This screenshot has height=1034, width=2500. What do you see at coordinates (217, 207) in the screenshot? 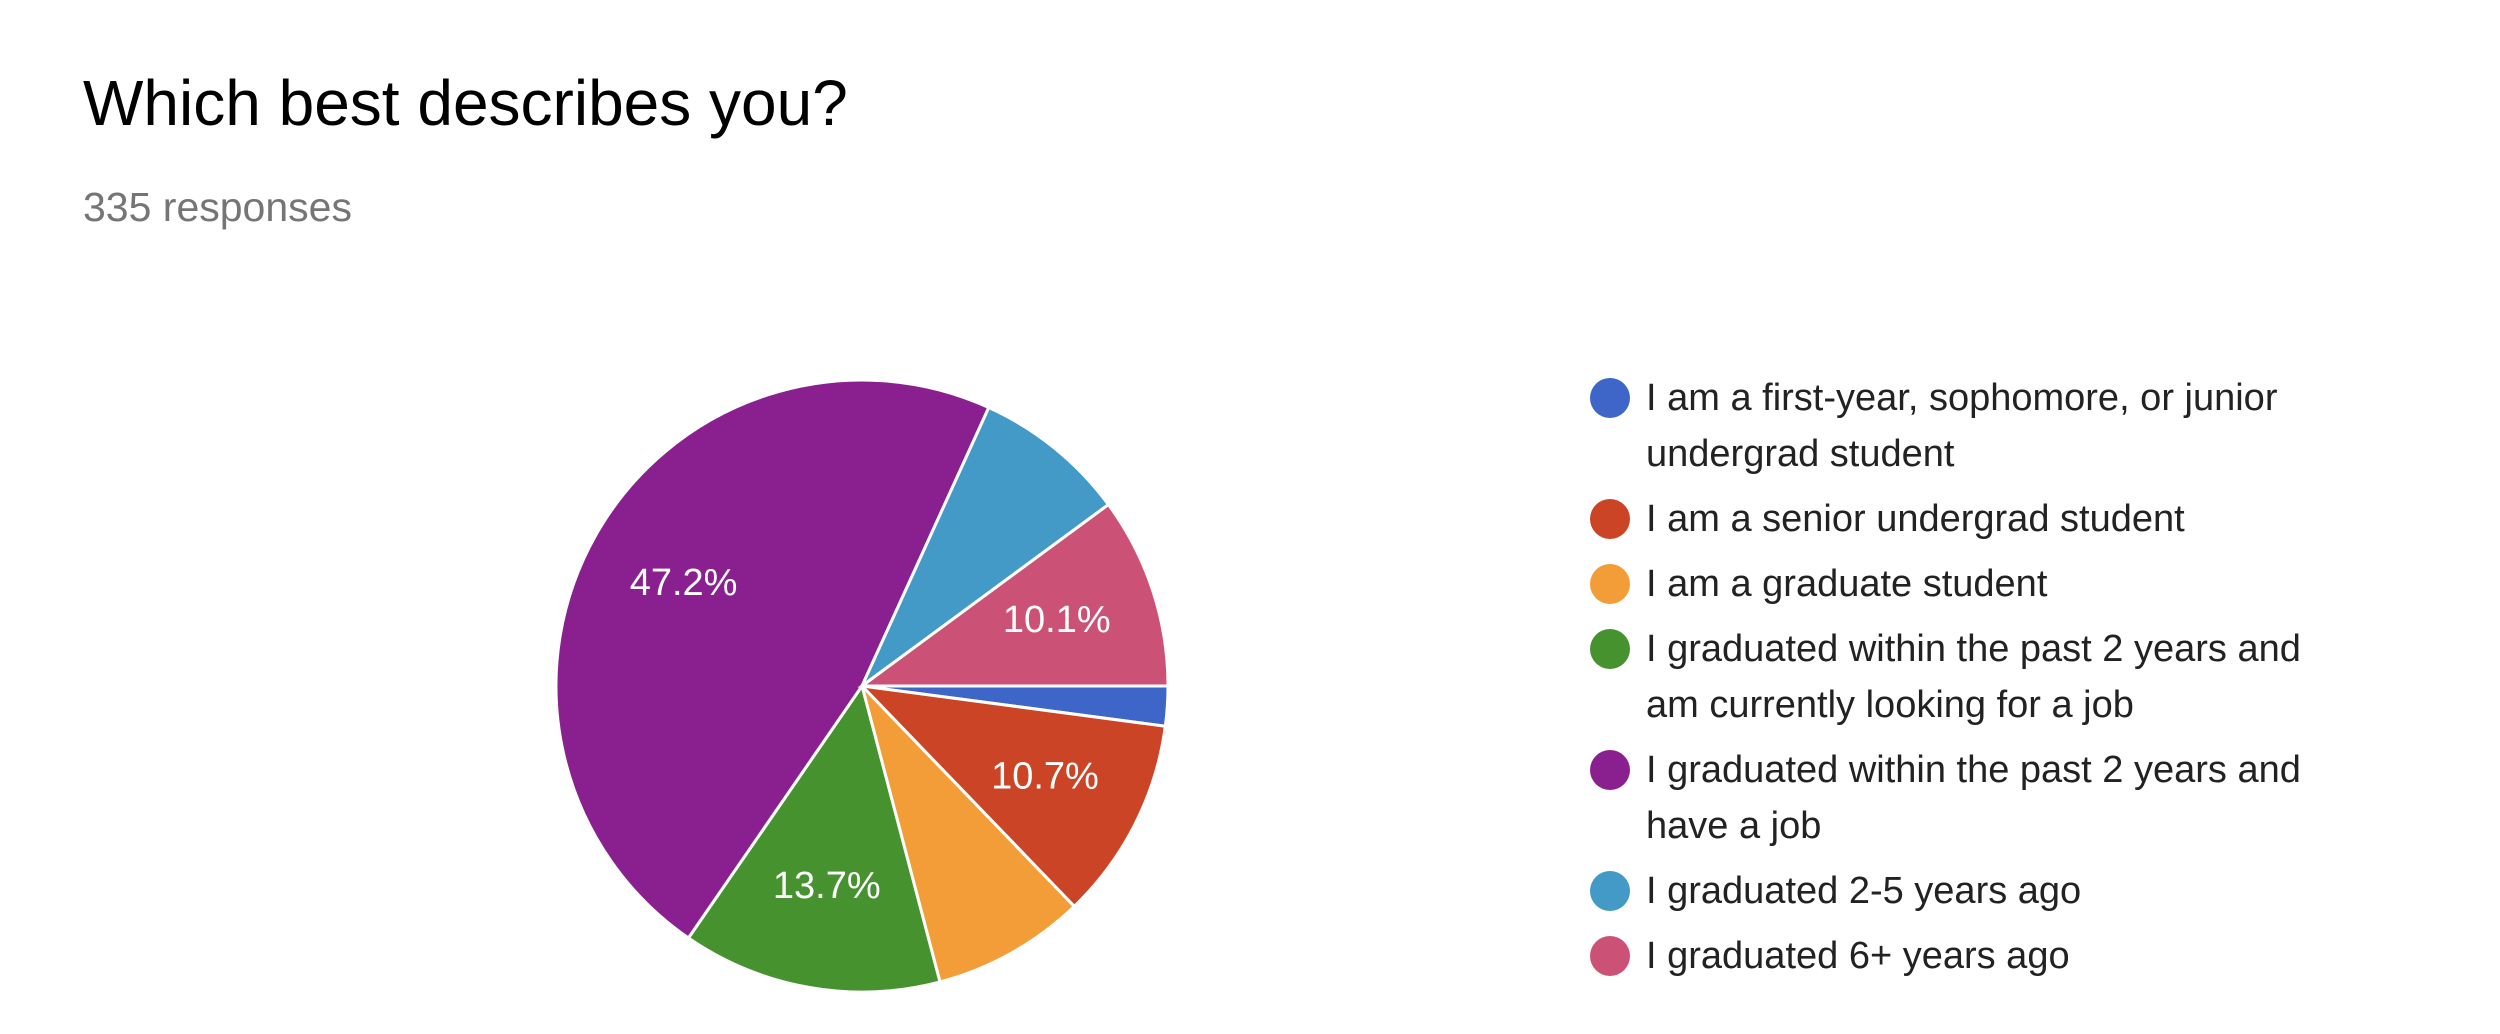
I see `chart-subtitle: 335 responses` at bounding box center [217, 207].